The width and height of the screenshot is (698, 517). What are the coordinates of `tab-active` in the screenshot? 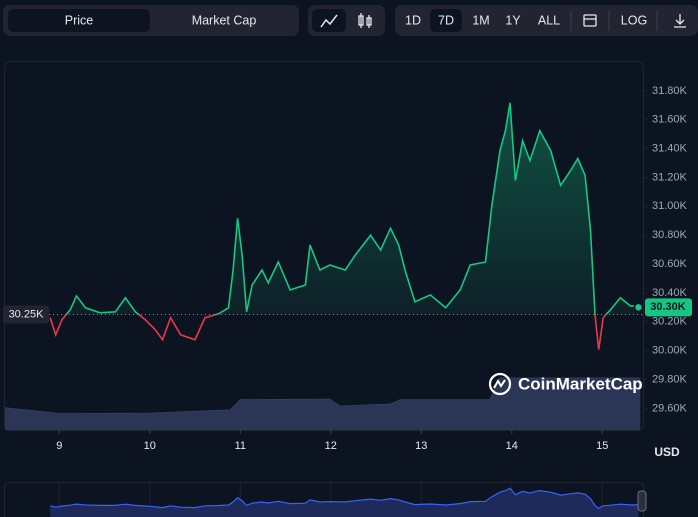 It's located at (79, 20).